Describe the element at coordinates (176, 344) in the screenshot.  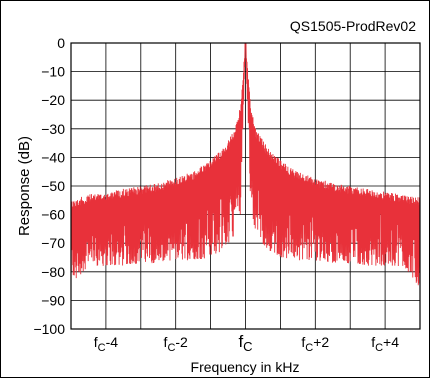
I see `x-tick-label: fC-2` at that location.